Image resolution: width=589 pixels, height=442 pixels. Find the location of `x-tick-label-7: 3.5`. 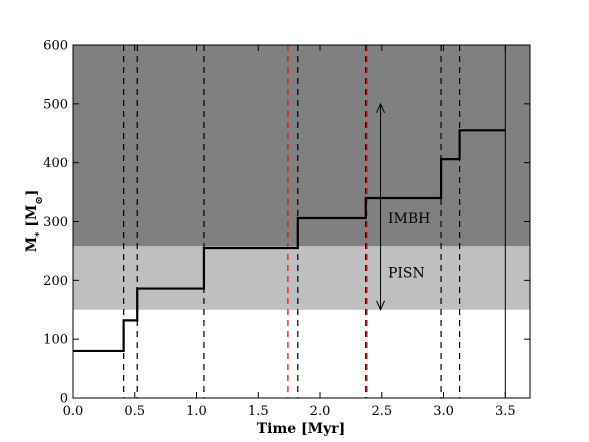

x-tick-label-7: 3.5 is located at coordinates (505, 411).